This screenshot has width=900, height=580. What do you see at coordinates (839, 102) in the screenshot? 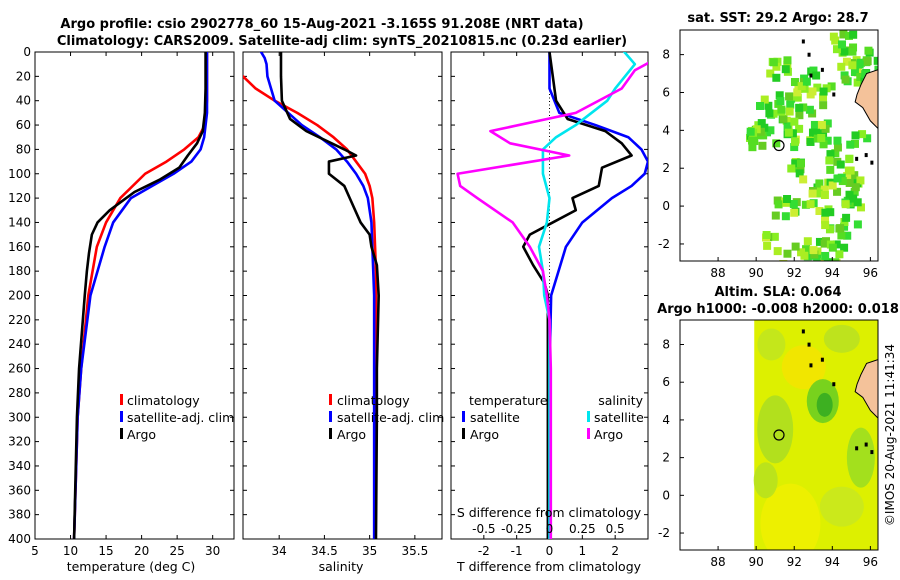
I see `sst-coastline` at bounding box center [839, 102].